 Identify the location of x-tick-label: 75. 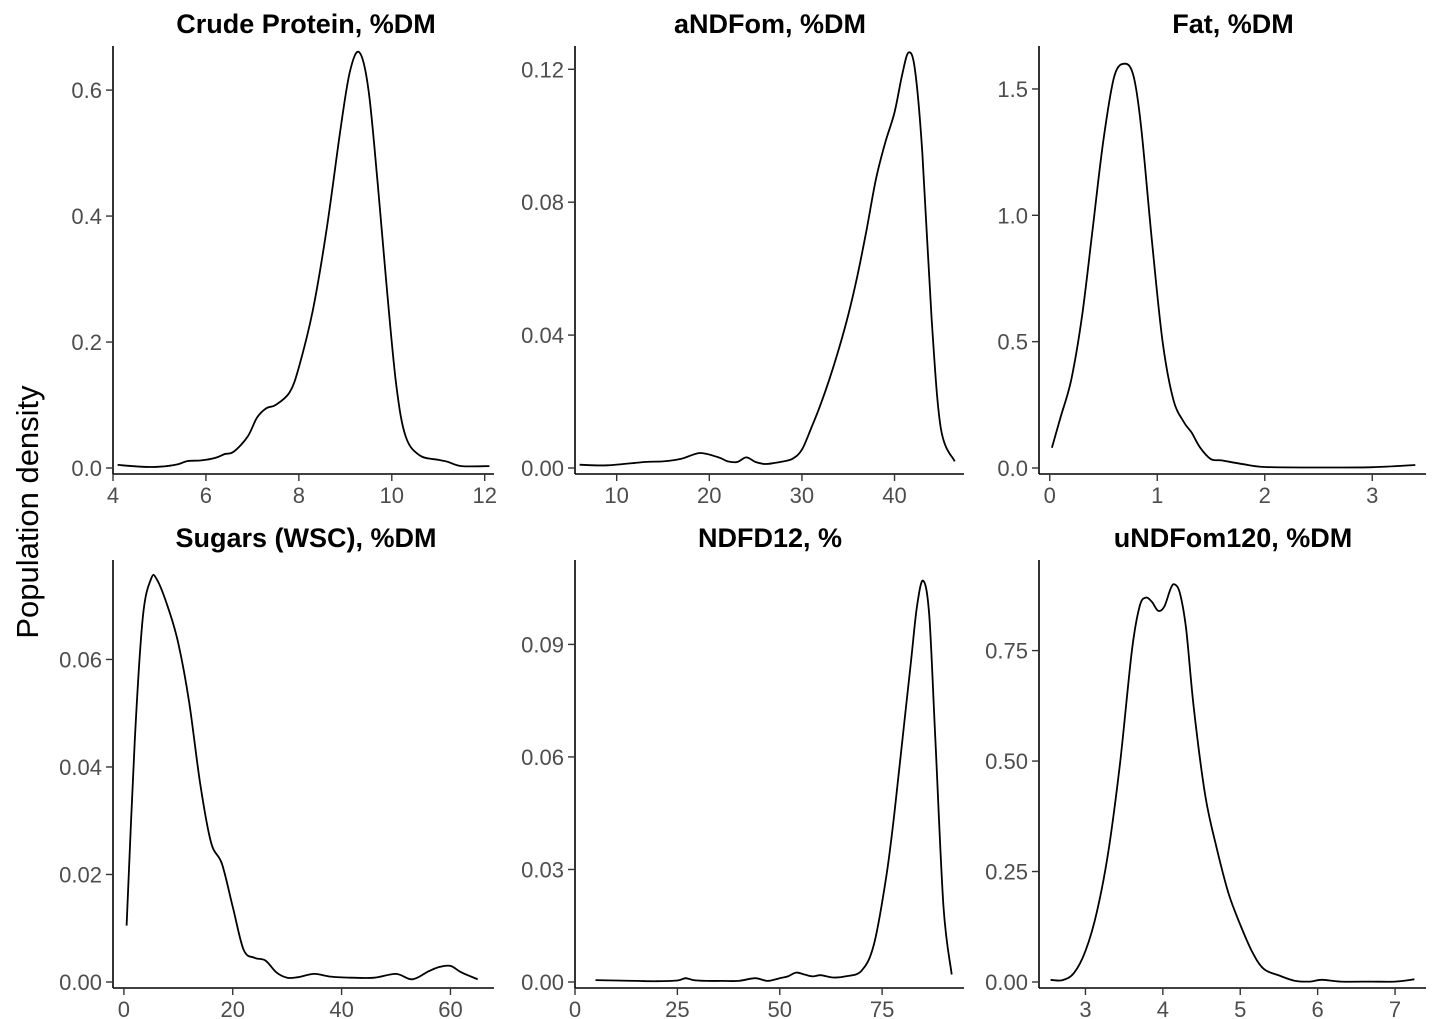
(882, 1008).